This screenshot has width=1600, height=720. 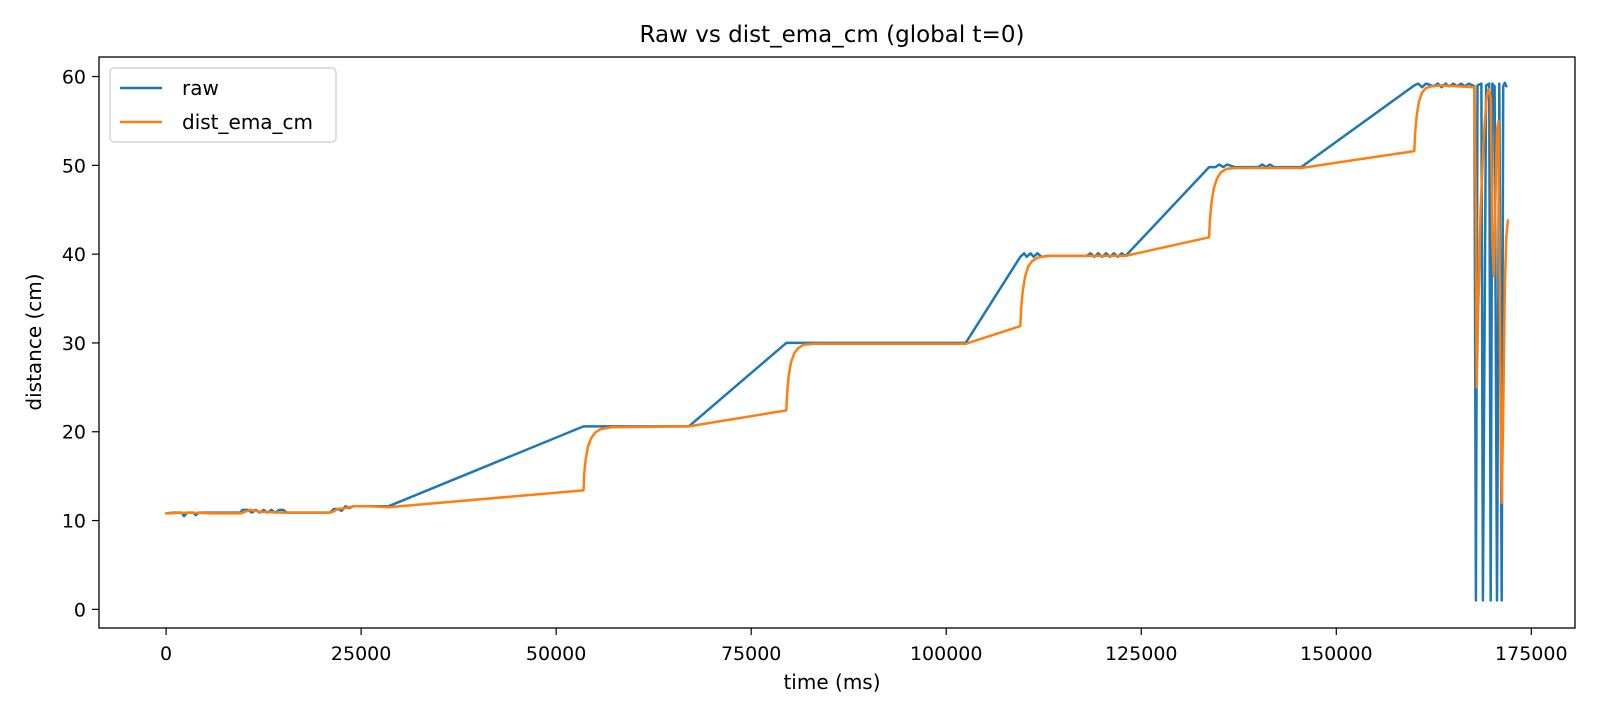 What do you see at coordinates (1531, 654) in the screenshot?
I see `x-tick-label: 175000` at bounding box center [1531, 654].